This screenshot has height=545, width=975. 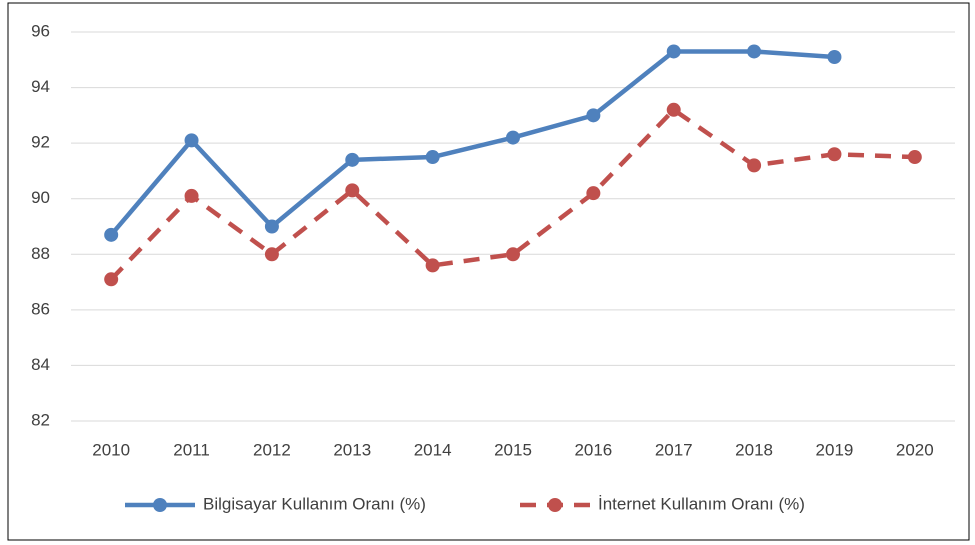 I want to click on x-tick-label: 2015, so click(x=513, y=449).